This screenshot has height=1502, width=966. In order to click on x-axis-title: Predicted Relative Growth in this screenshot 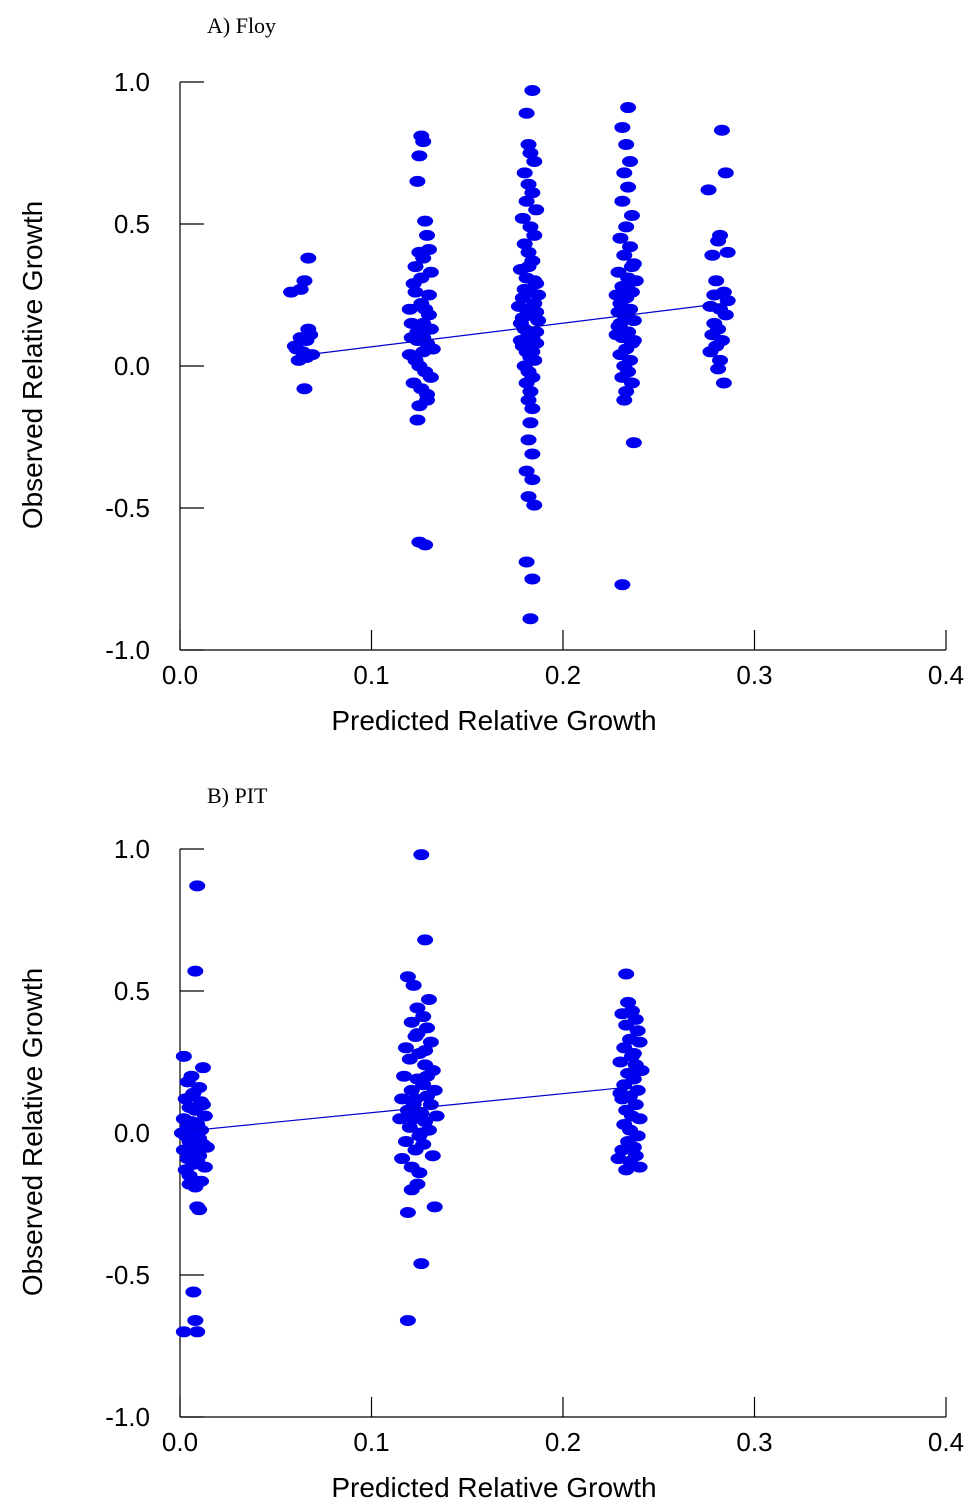, I will do `click(493, 720)`.